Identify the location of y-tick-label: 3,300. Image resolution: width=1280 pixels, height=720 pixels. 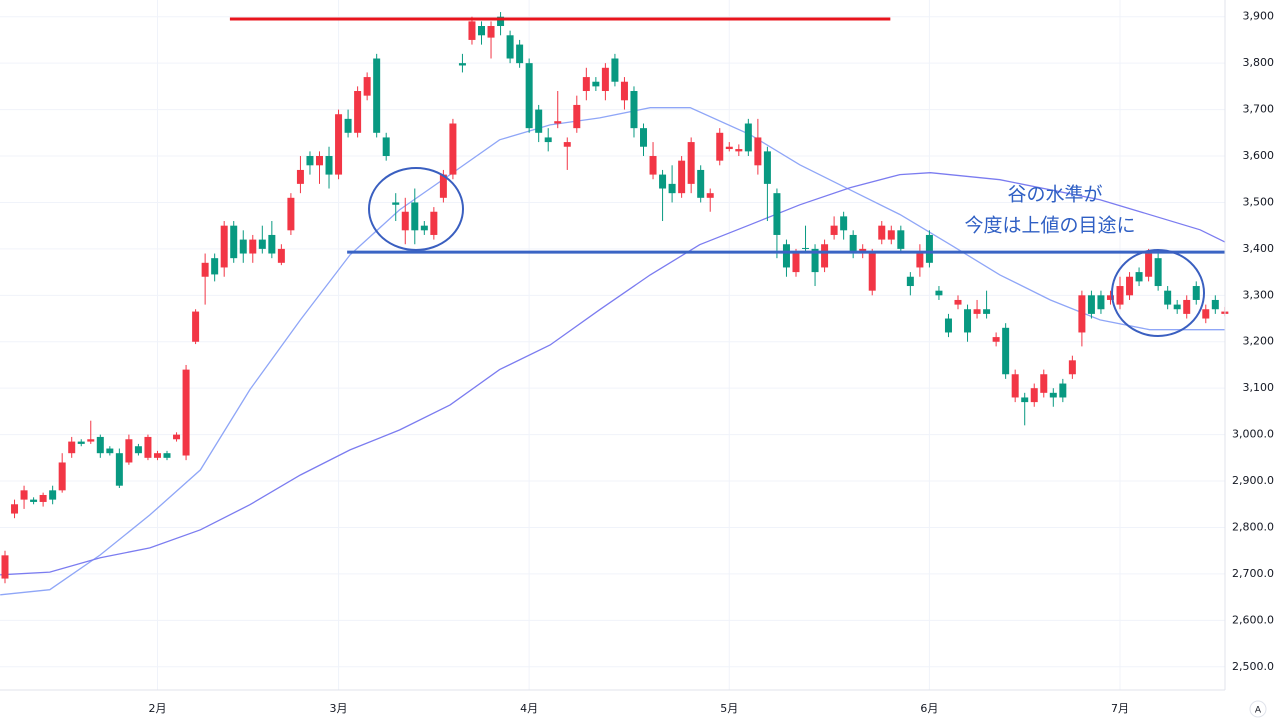
(1259, 294).